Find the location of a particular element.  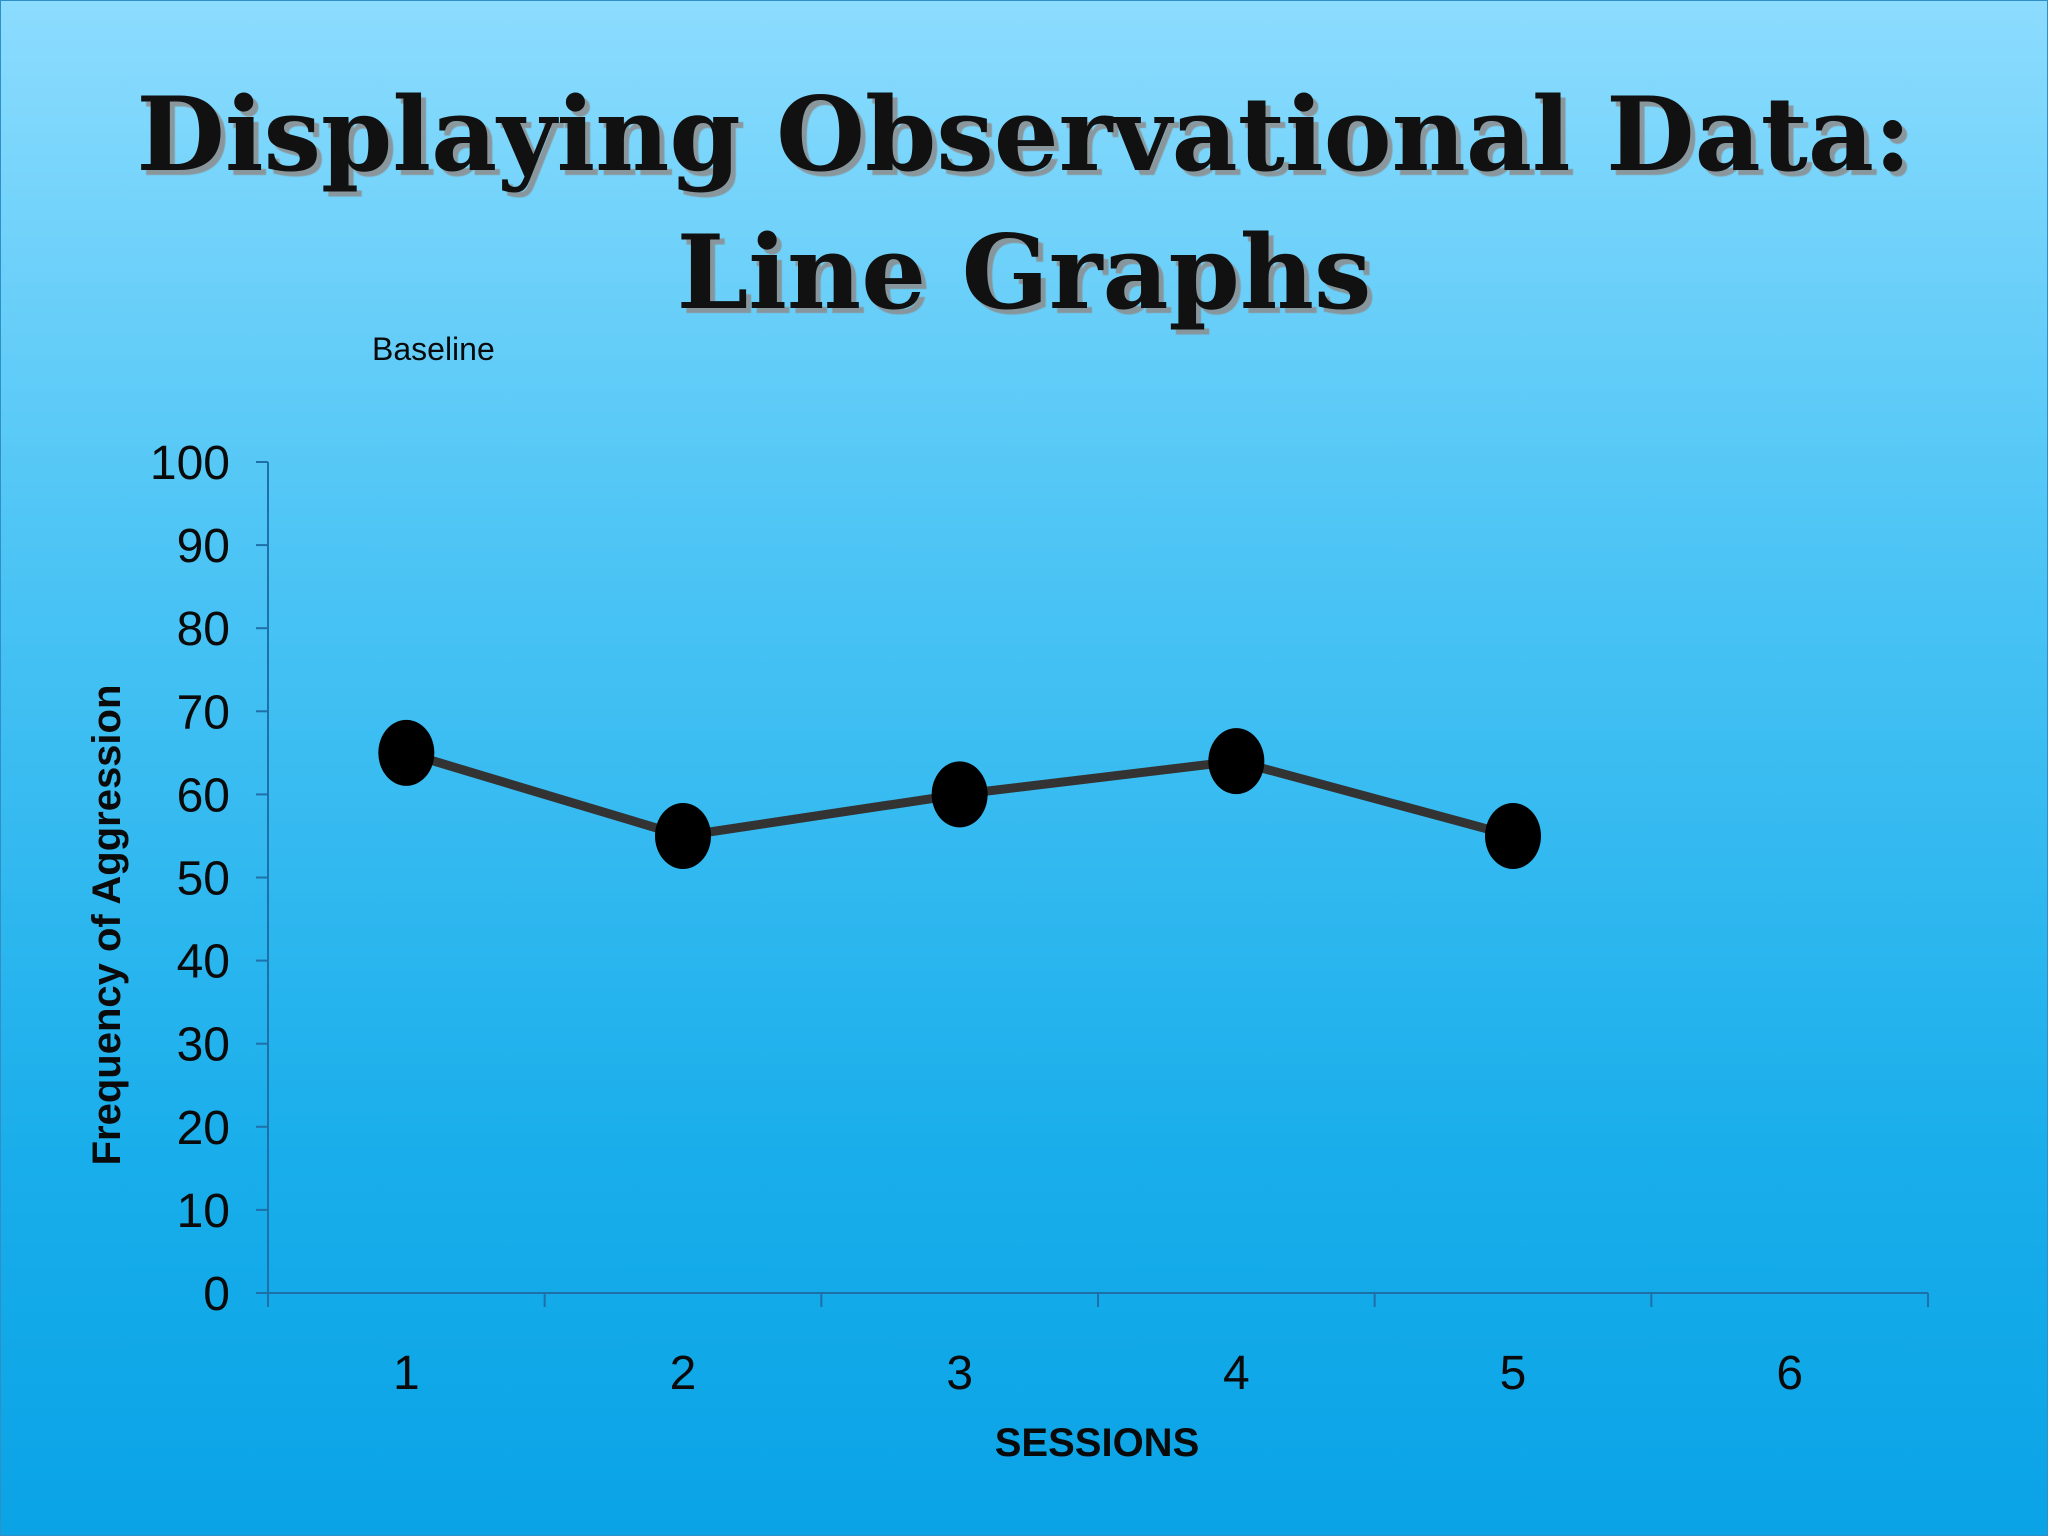

baseline-annotation: Baseline is located at coordinates (433, 349).